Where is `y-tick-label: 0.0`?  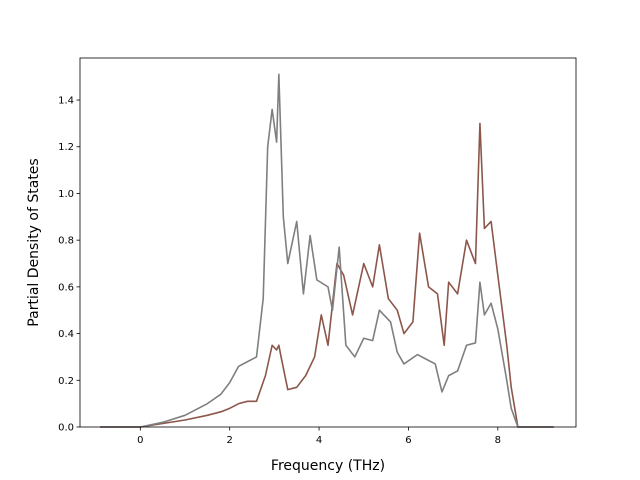 y-tick-label: 0.0 is located at coordinates (66, 428).